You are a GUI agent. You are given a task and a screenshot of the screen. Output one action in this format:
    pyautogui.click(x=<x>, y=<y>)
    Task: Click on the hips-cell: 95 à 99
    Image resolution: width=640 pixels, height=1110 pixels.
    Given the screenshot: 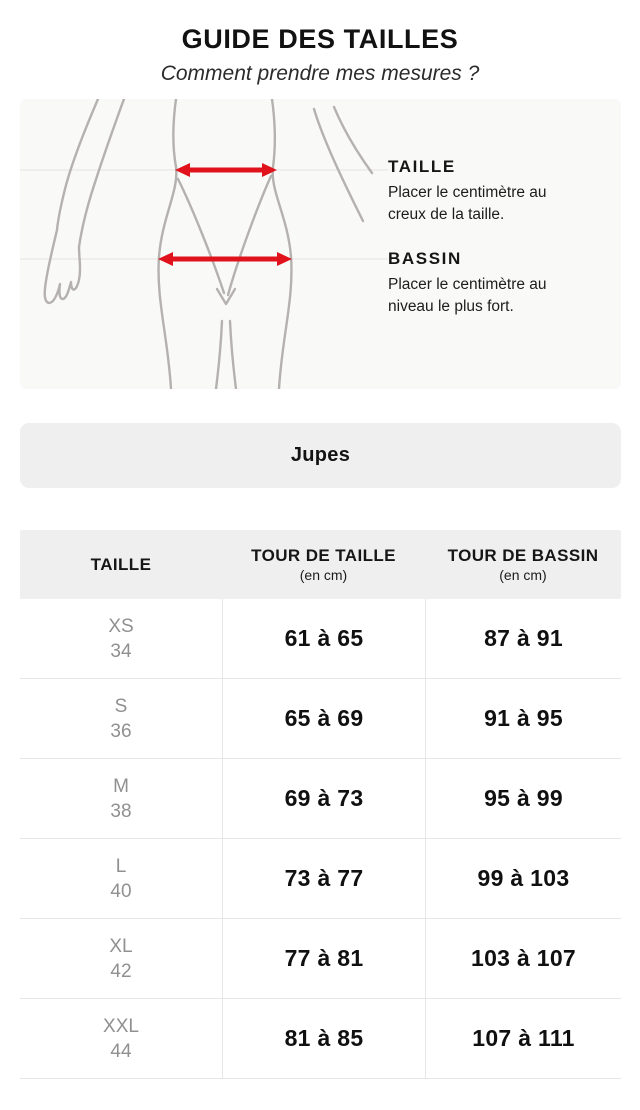 What is the action you would take?
    pyautogui.click(x=523, y=798)
    